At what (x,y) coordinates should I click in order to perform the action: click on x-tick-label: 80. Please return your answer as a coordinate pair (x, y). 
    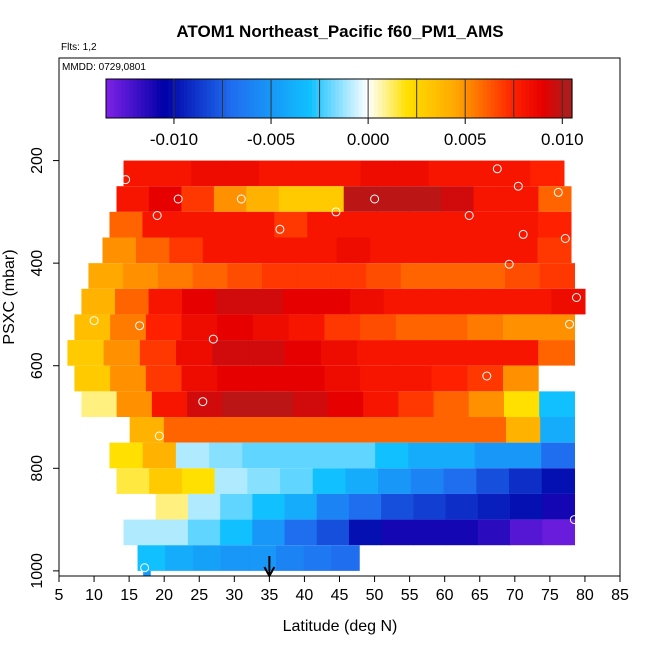
    Looking at the image, I should click on (585, 595).